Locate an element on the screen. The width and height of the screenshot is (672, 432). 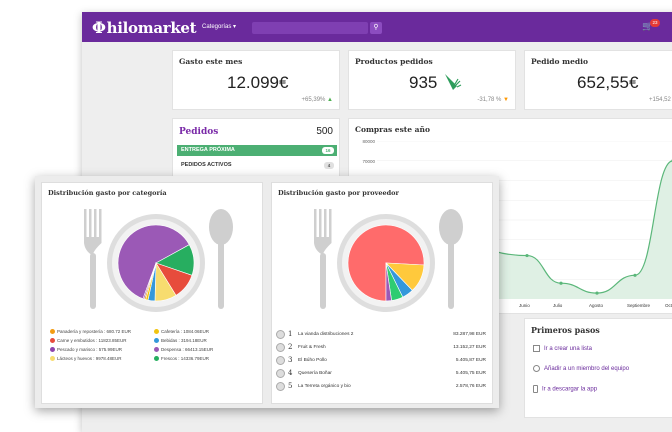
compras-title: Compras este año is located at coordinates (392, 129).